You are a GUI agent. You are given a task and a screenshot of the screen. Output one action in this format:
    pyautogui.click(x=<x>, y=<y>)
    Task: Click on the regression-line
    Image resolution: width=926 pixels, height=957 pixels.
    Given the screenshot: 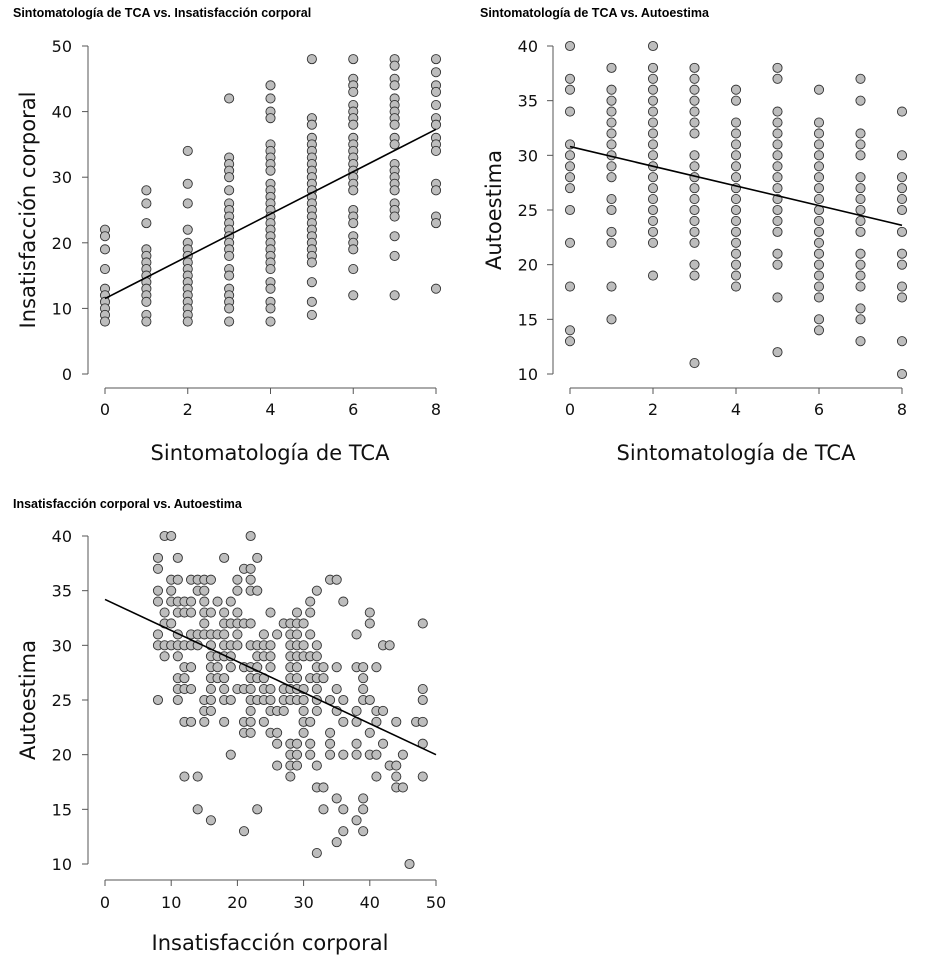 What is the action you would take?
    pyautogui.click(x=270, y=214)
    